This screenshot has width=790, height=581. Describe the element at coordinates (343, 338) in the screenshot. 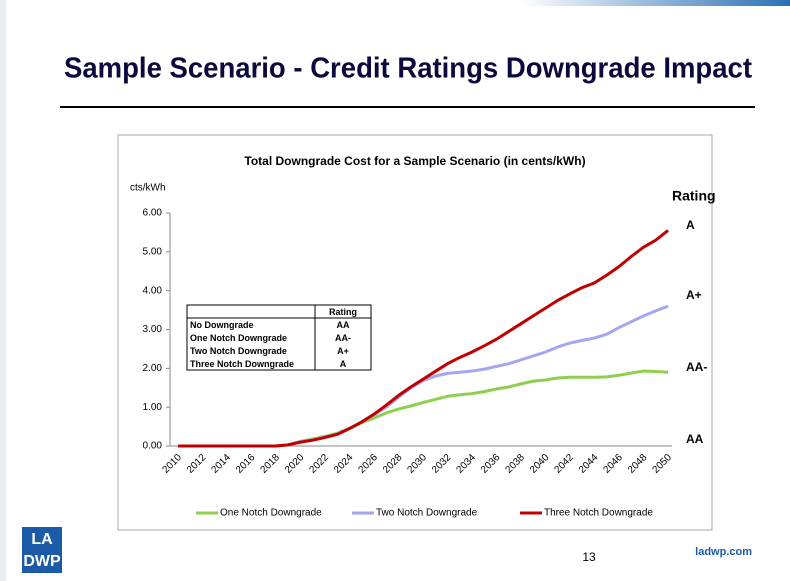

I see `table-cell: AA-` at that location.